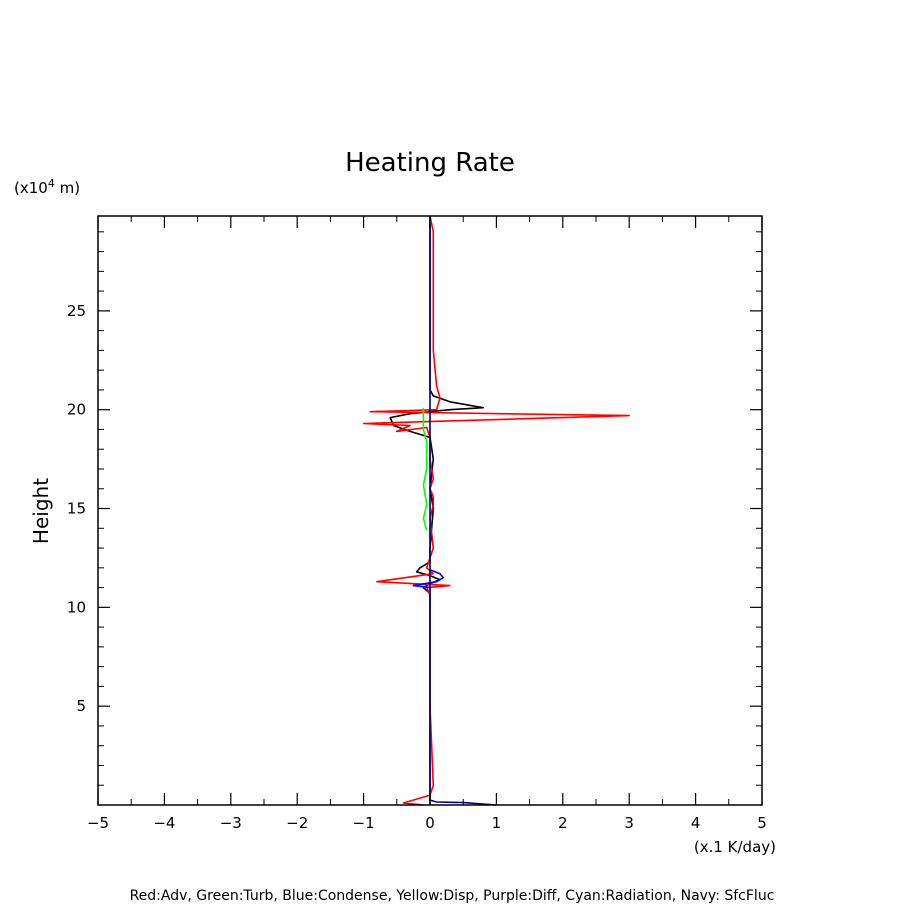  Describe the element at coordinates (497, 823) in the screenshot. I see `x-tick-label: 1` at that location.